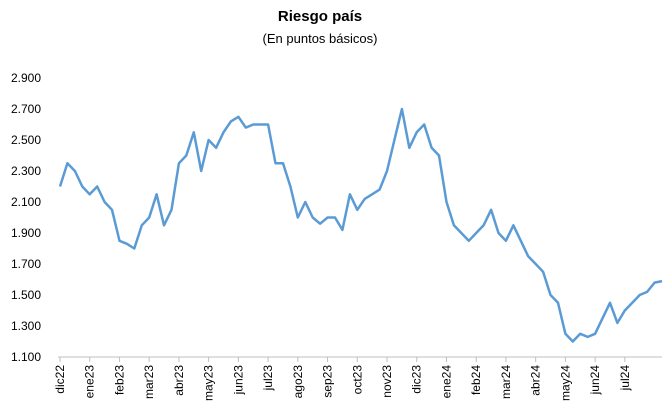 Image resolution: width=667 pixels, height=417 pixels. Describe the element at coordinates (595, 380) in the screenshot. I see `x-tick-label: jun24` at that location.